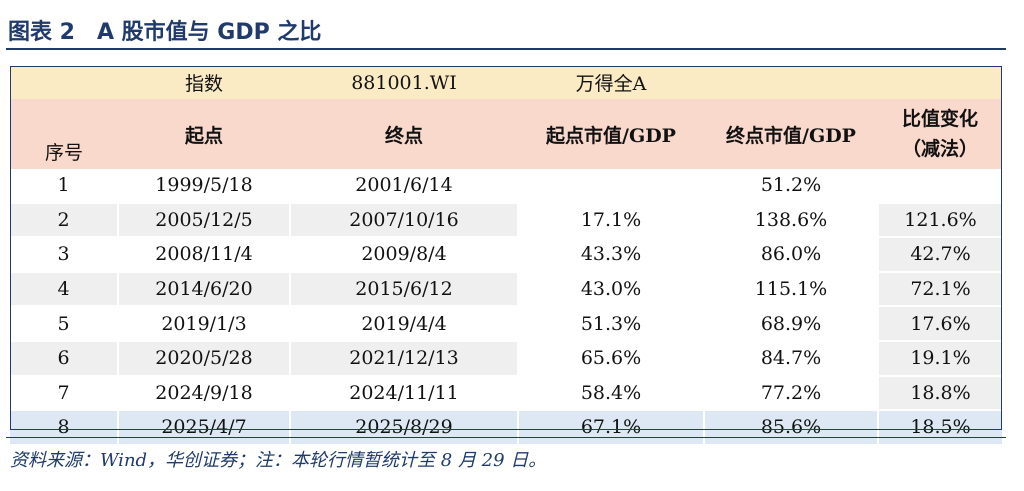 The image size is (1024, 491). Describe the element at coordinates (611, 220) in the screenshot. I see `cell-start-mv: 17.1%` at that location.